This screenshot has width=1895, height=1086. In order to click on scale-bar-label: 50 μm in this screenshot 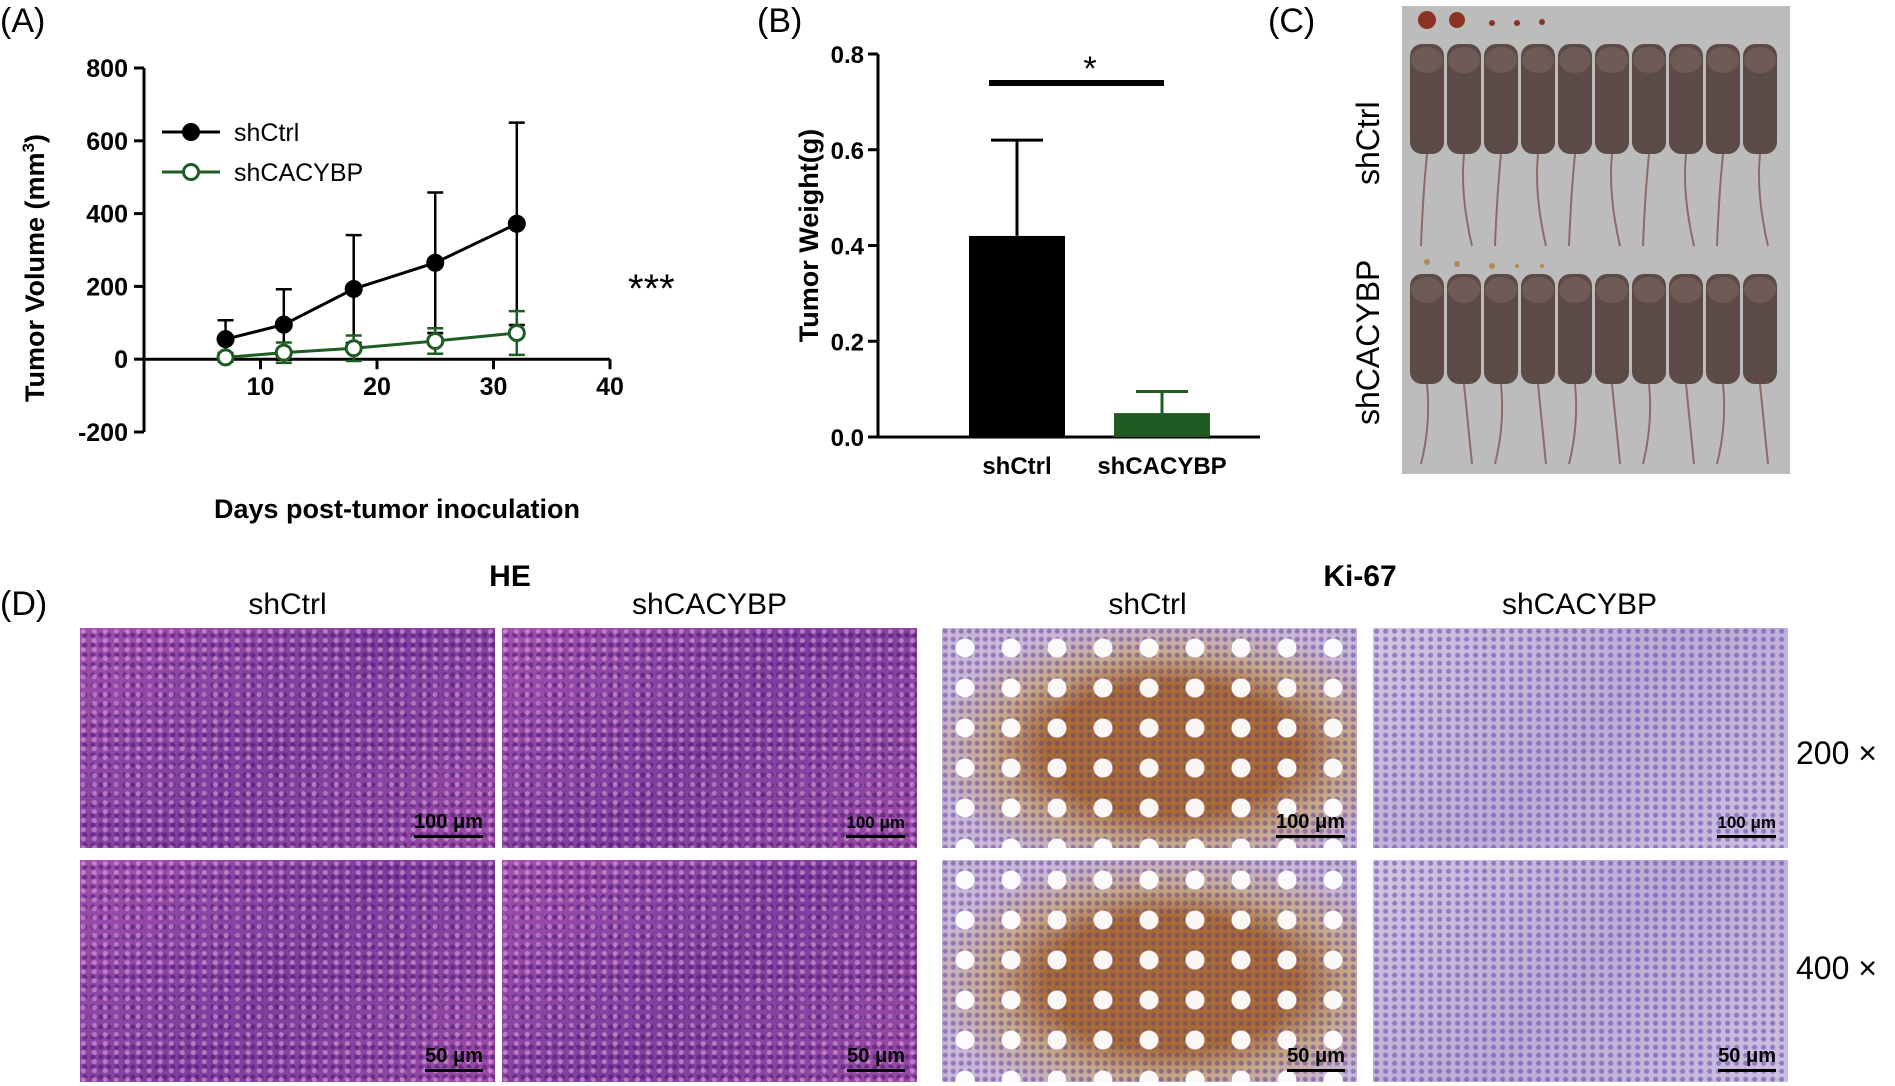, I will do `click(1747, 1056)`.